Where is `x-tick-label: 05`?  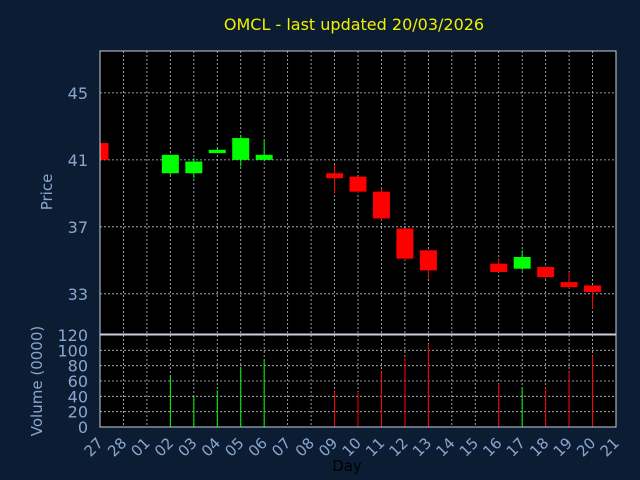
x-tick-label: 05 is located at coordinates (234, 447).